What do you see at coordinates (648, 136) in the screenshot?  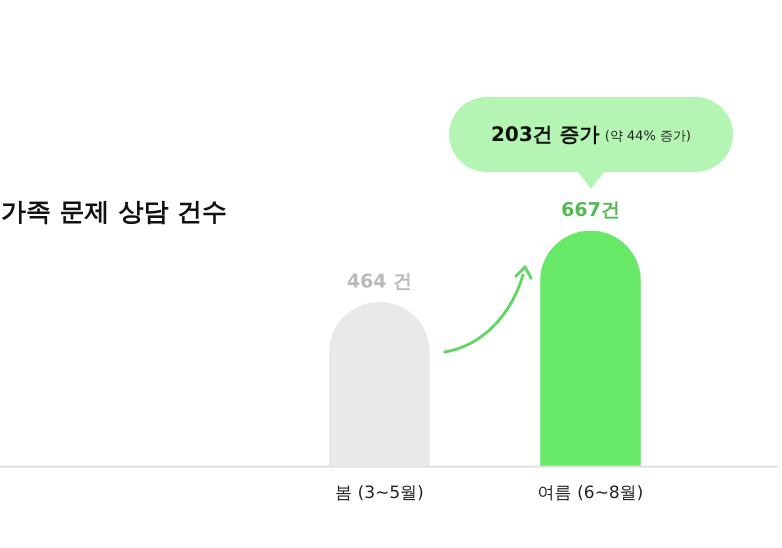 I see `text: (약 44% 증가)` at bounding box center [648, 136].